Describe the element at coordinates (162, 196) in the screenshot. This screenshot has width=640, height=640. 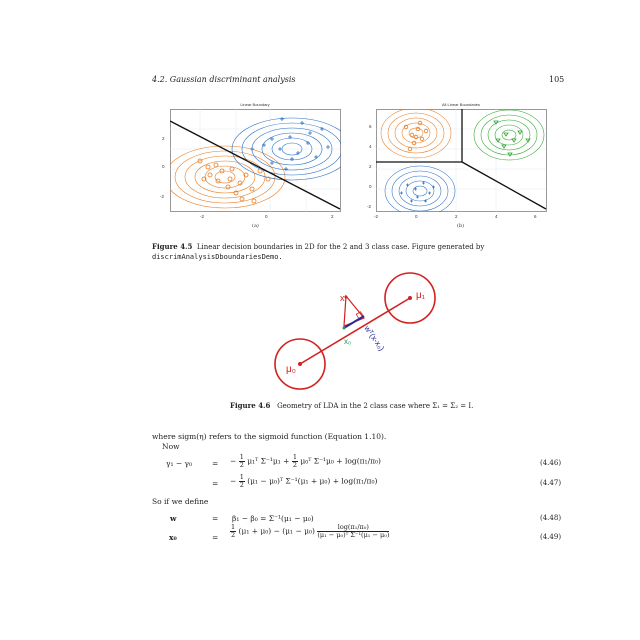
I see `left-ytick-2: -2` at that location.